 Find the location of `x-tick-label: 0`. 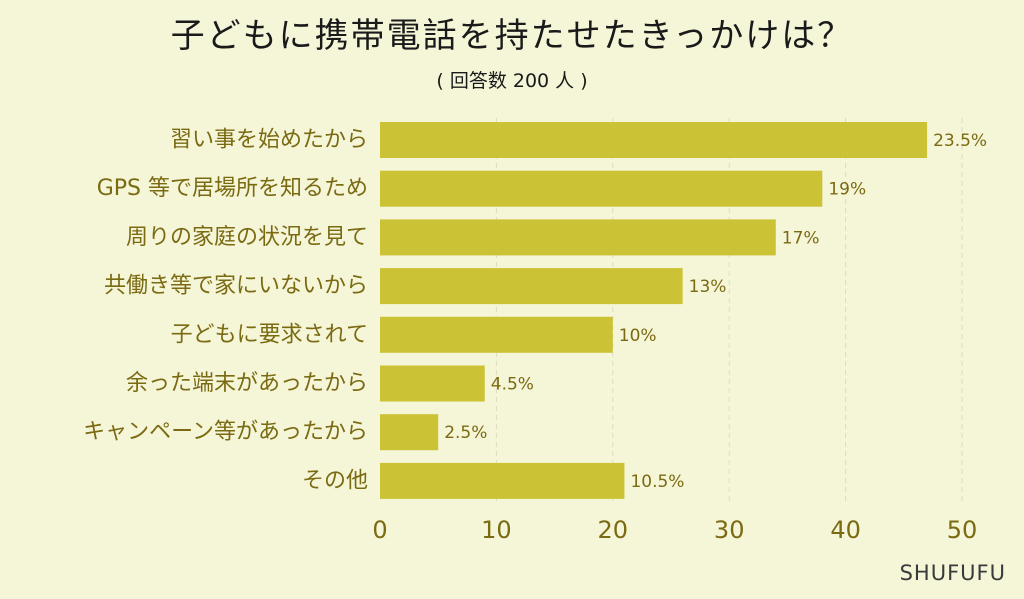

x-tick-label: 0 is located at coordinates (379, 530).